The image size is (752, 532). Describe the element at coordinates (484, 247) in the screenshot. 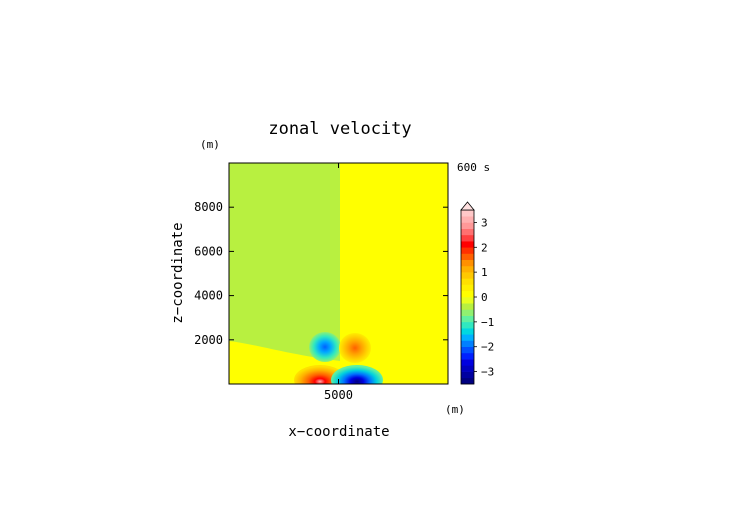

I see `colorbar-tick-label: 2` at that location.